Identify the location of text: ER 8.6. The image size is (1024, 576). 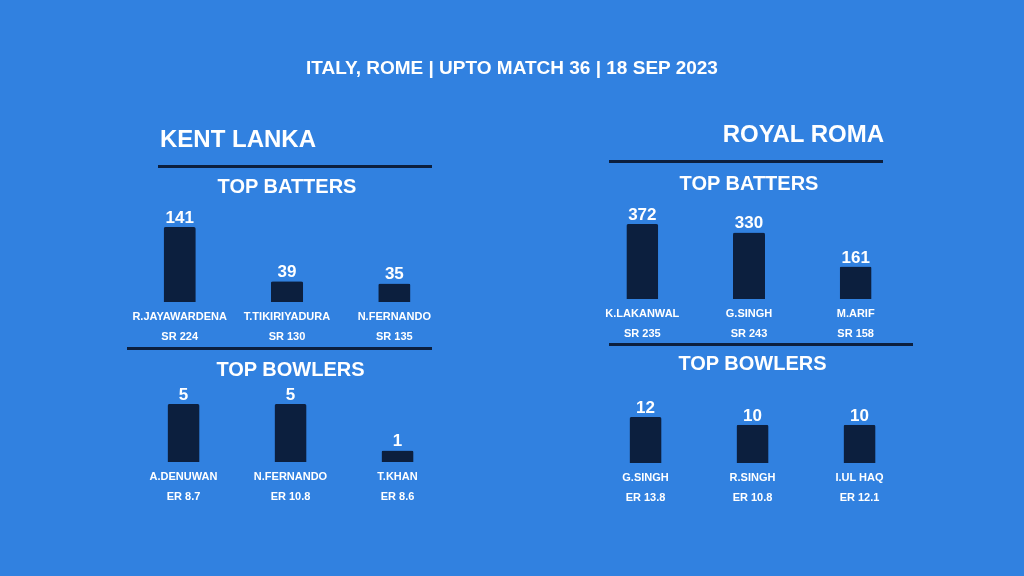
(397, 496).